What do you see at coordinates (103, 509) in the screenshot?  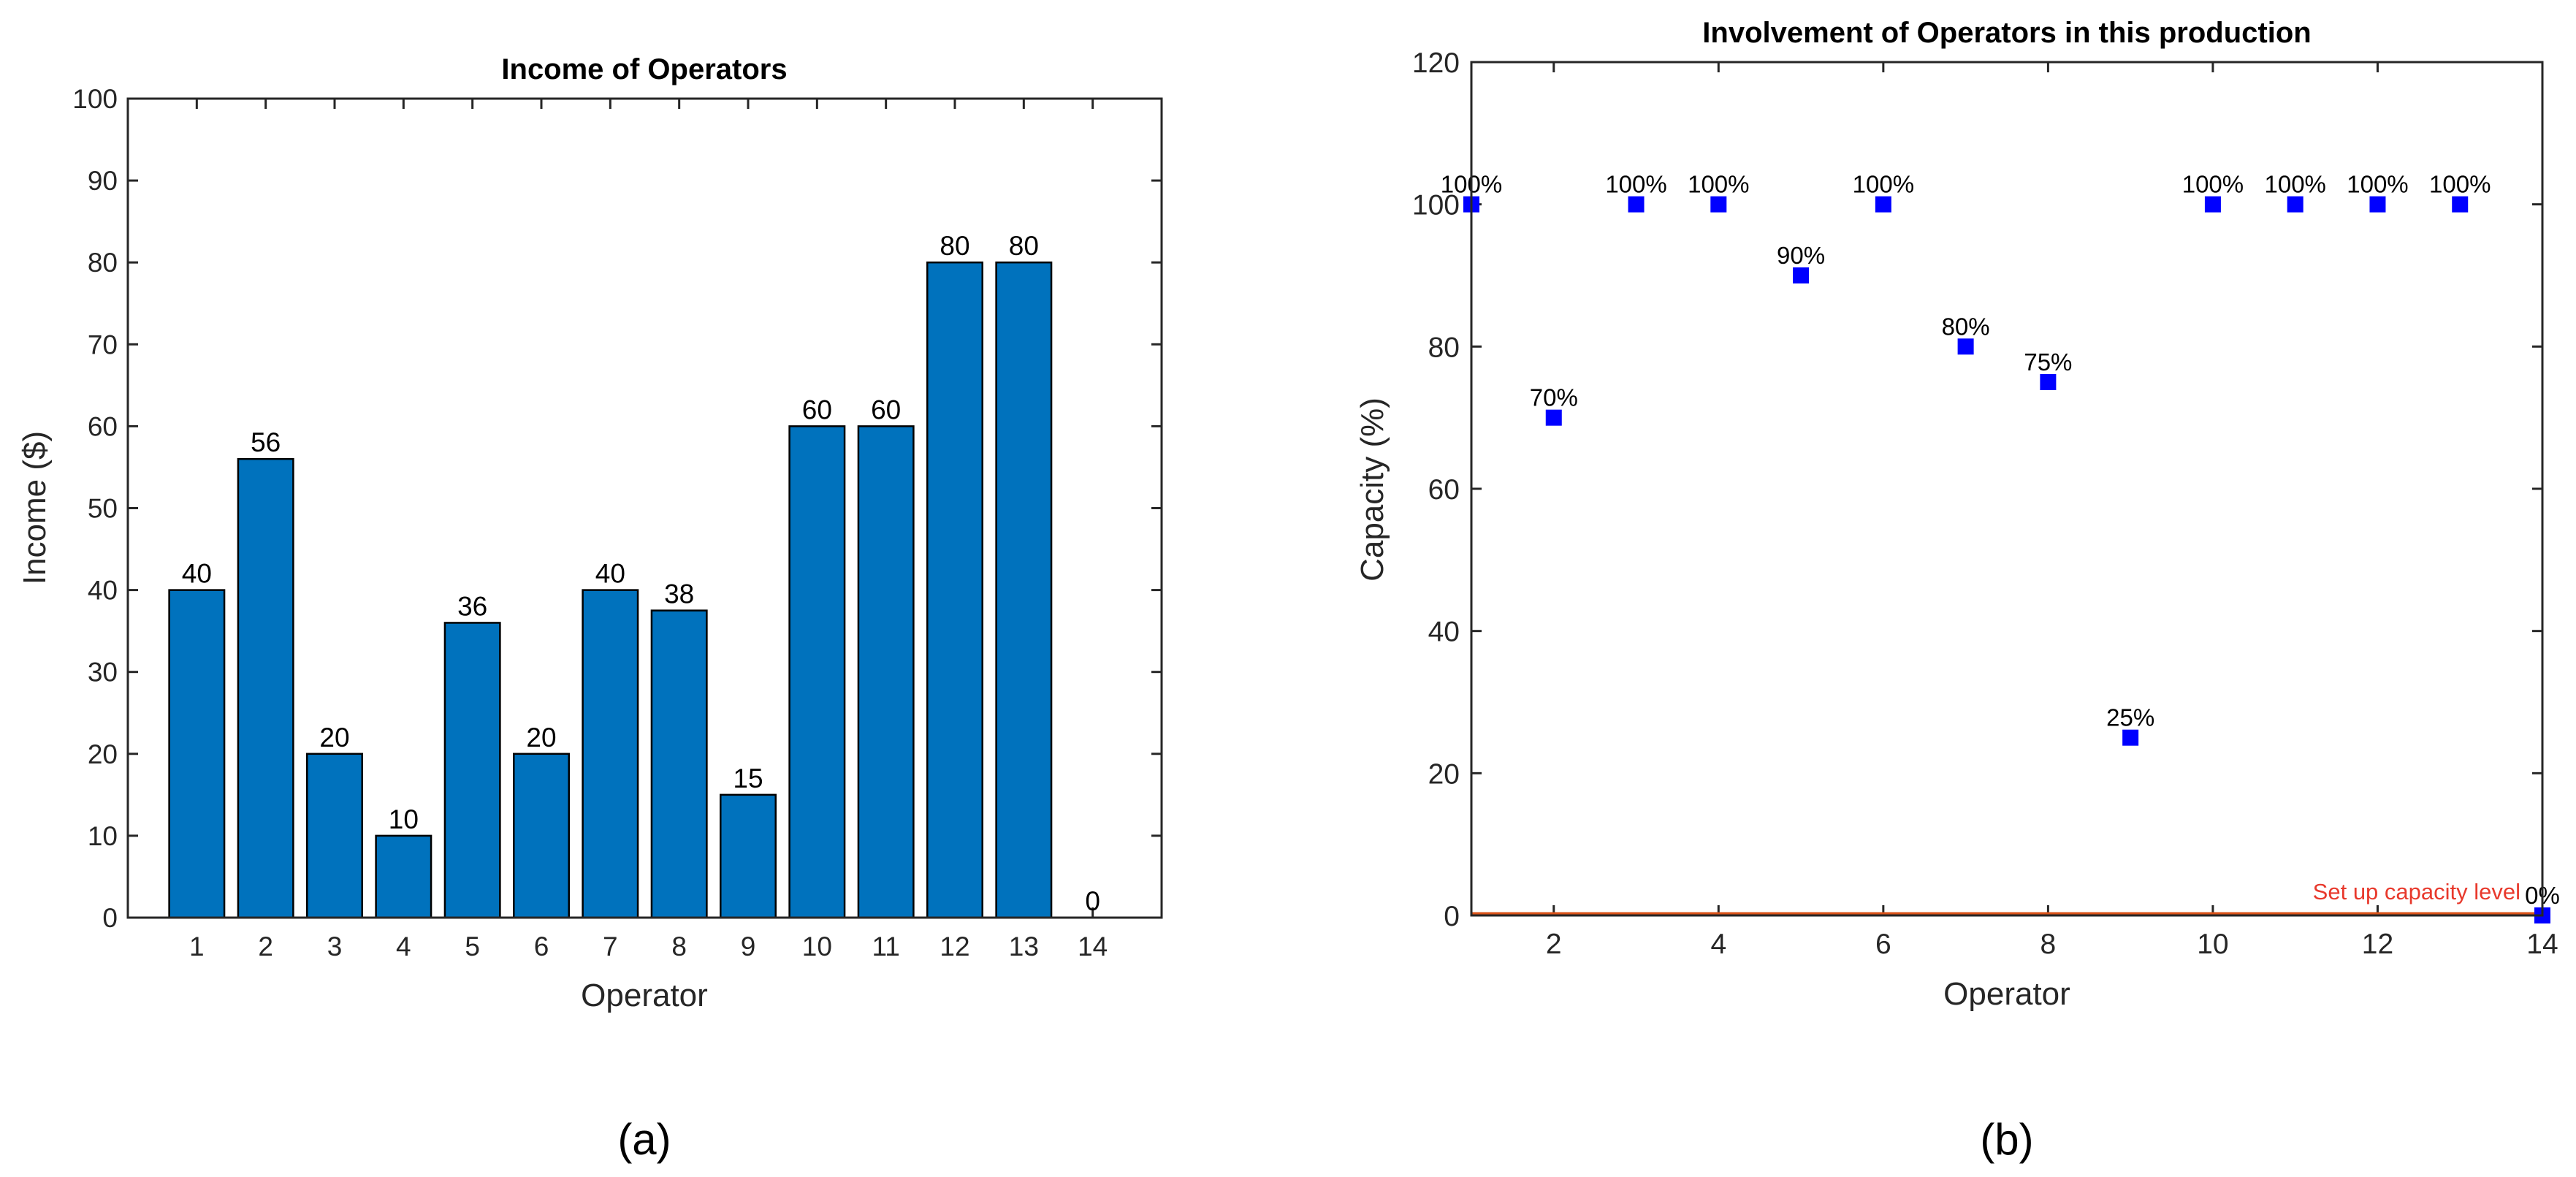 I see `y-tick-label: 50` at bounding box center [103, 509].